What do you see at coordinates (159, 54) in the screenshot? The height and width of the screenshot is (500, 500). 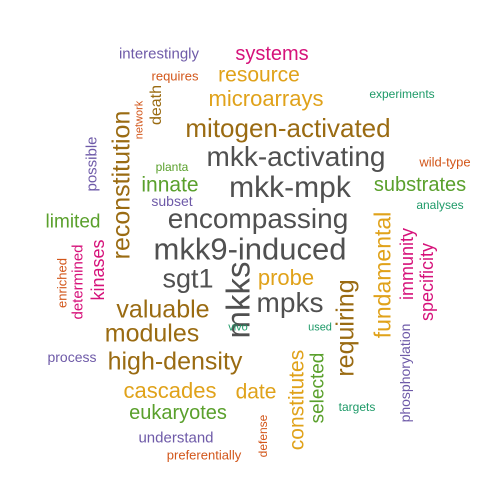 I see `word-interestingly: interestingly` at bounding box center [159, 54].